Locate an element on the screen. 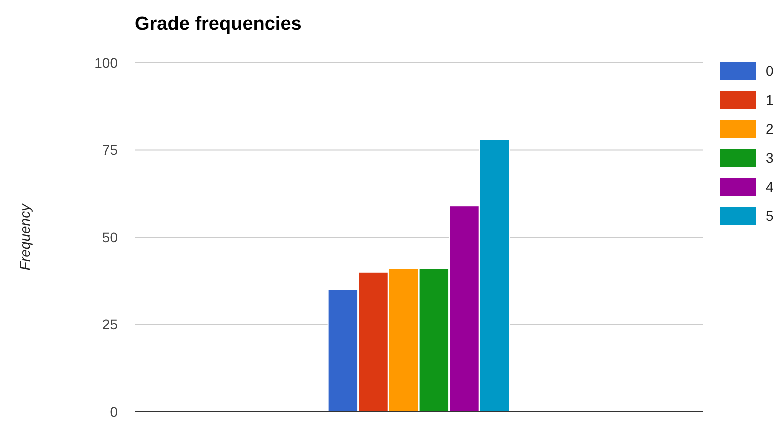 Image resolution: width=782 pixels, height=421 pixels. legend-label: 4 is located at coordinates (770, 186).